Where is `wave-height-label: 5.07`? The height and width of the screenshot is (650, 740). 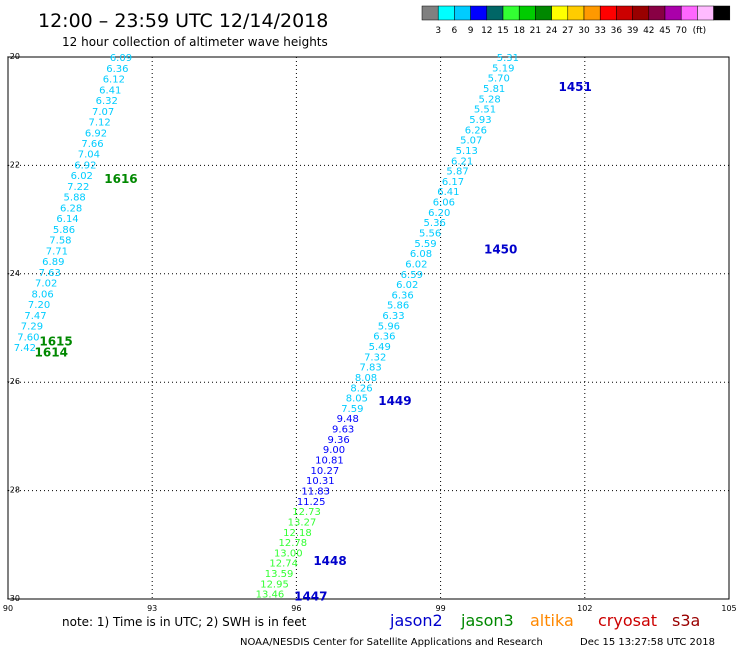
wave-height-label: 5.07 is located at coordinates (471, 141).